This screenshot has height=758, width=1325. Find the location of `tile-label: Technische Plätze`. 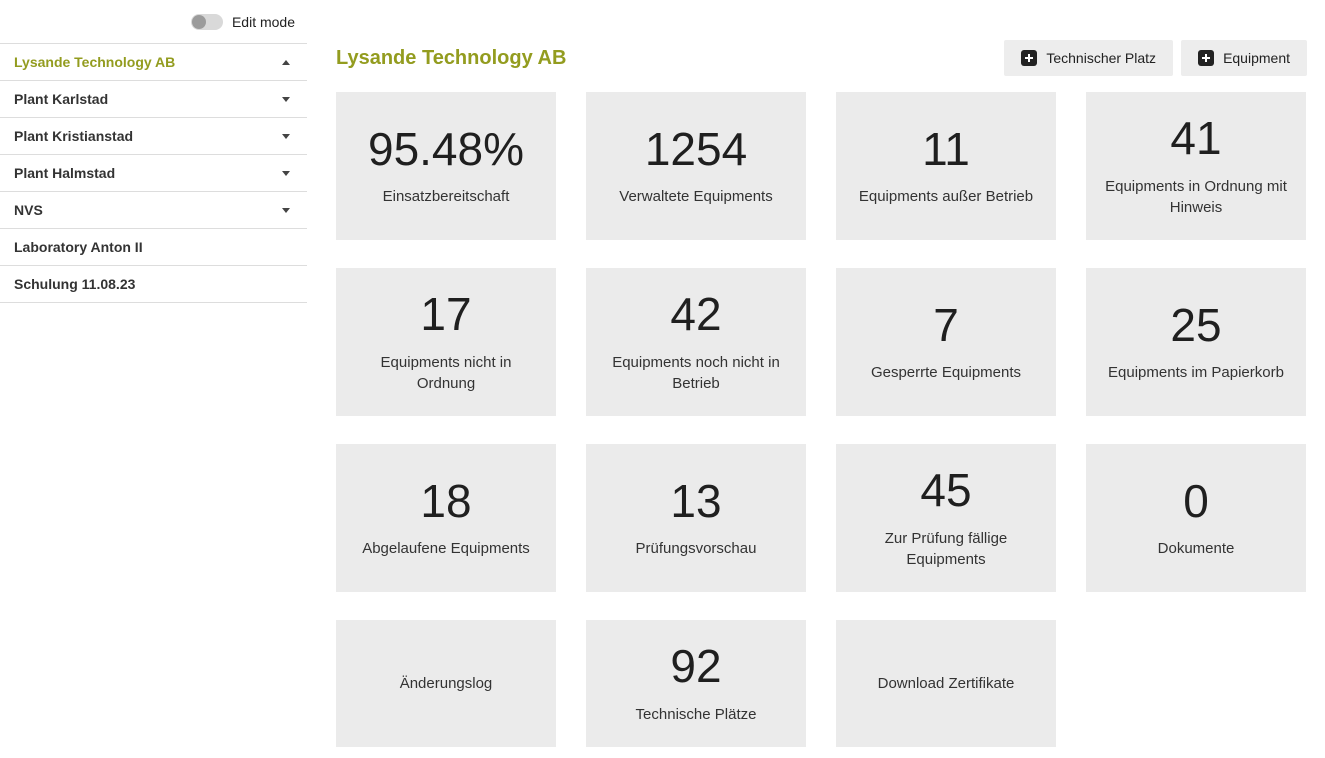

tile-label: Technische Plätze is located at coordinates (696, 714).